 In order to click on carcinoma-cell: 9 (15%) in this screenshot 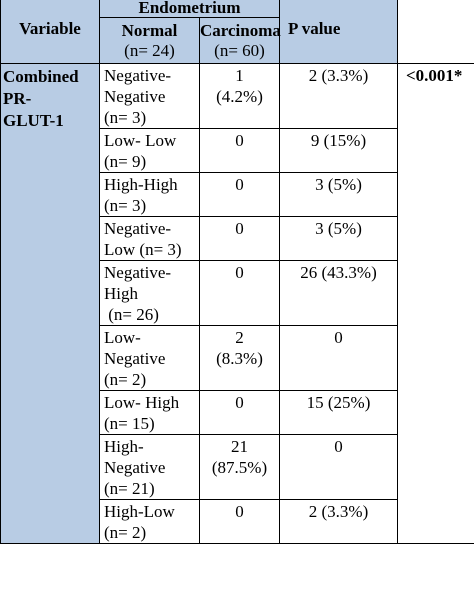, I will do `click(338, 150)`.